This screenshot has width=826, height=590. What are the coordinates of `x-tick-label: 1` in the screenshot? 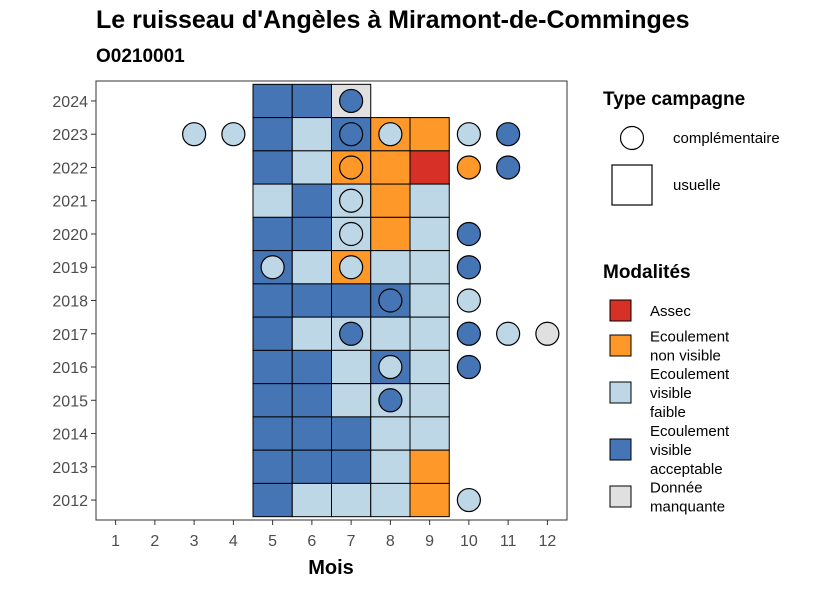 It's located at (115, 541).